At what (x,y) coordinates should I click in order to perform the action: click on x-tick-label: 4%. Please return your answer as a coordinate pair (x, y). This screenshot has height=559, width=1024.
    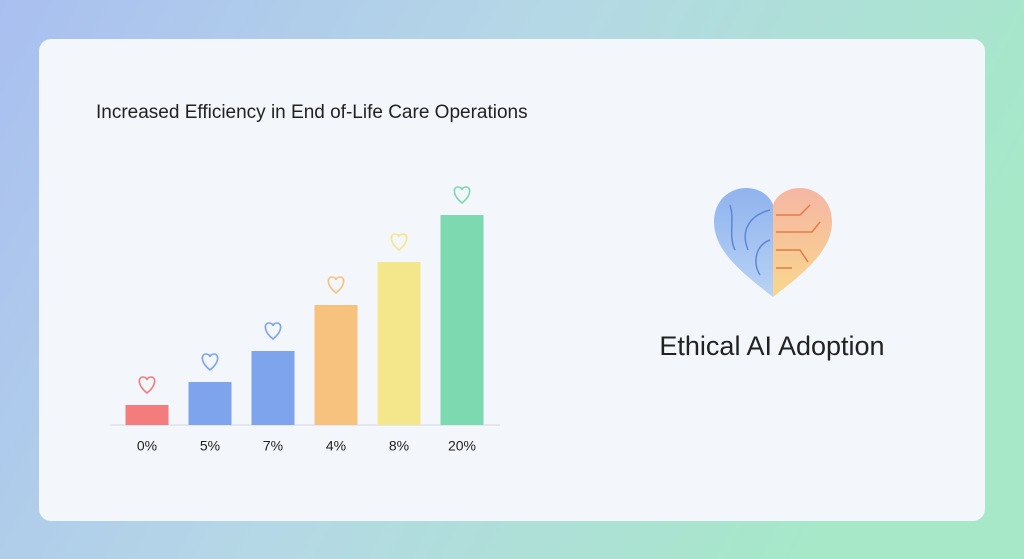
    Looking at the image, I should click on (336, 446).